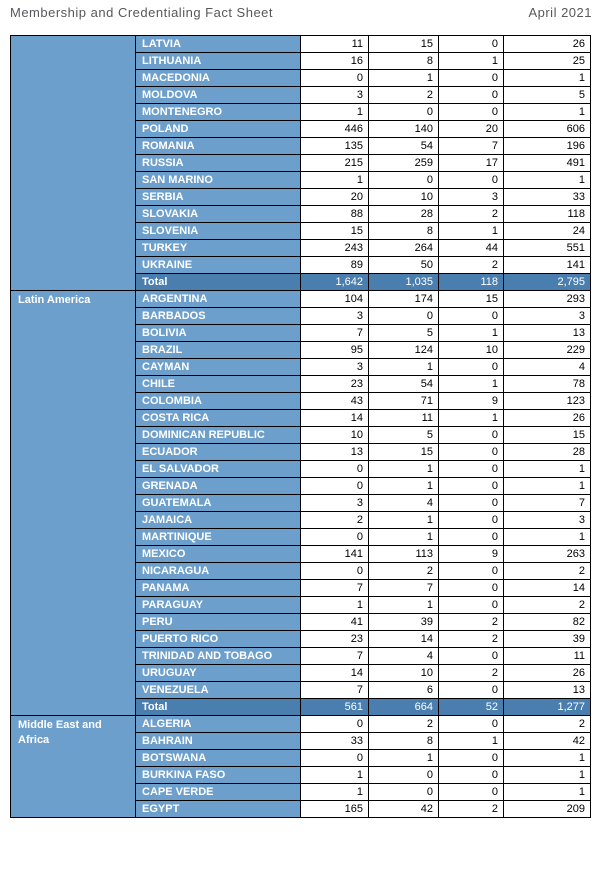  I want to click on country-cell: PANAMA, so click(218, 588).